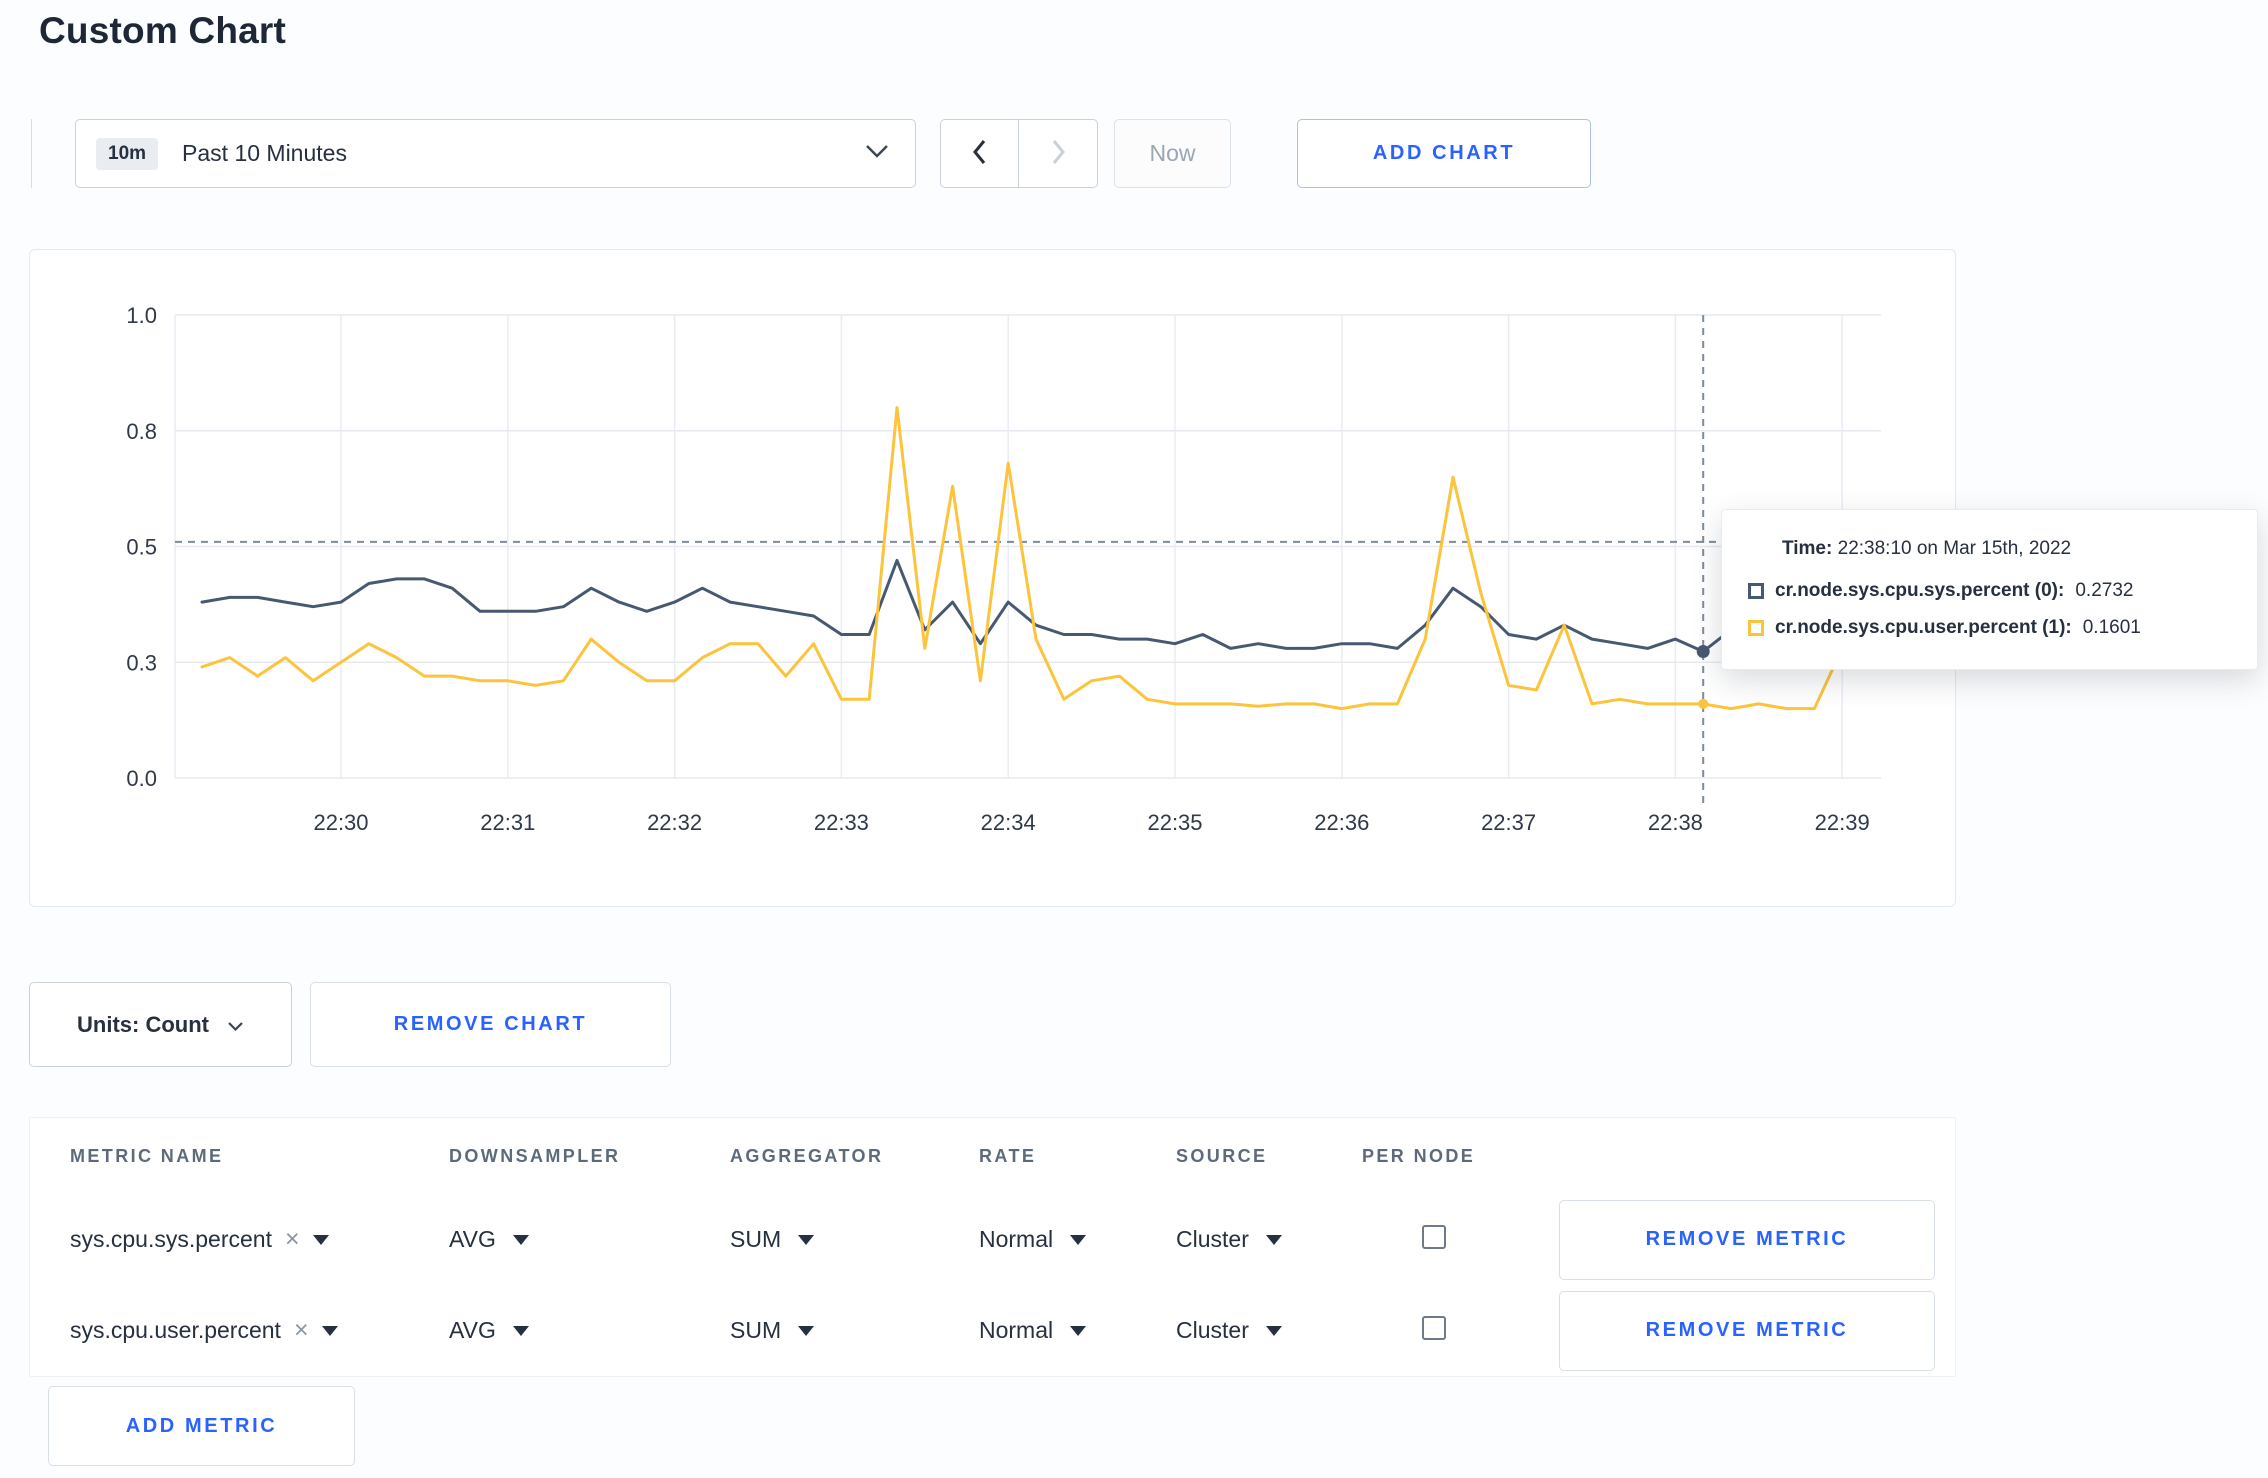  I want to click on tooltip-time-row: Time: 22:38:10 on Mar 15th, 2022, so click(1989, 549).